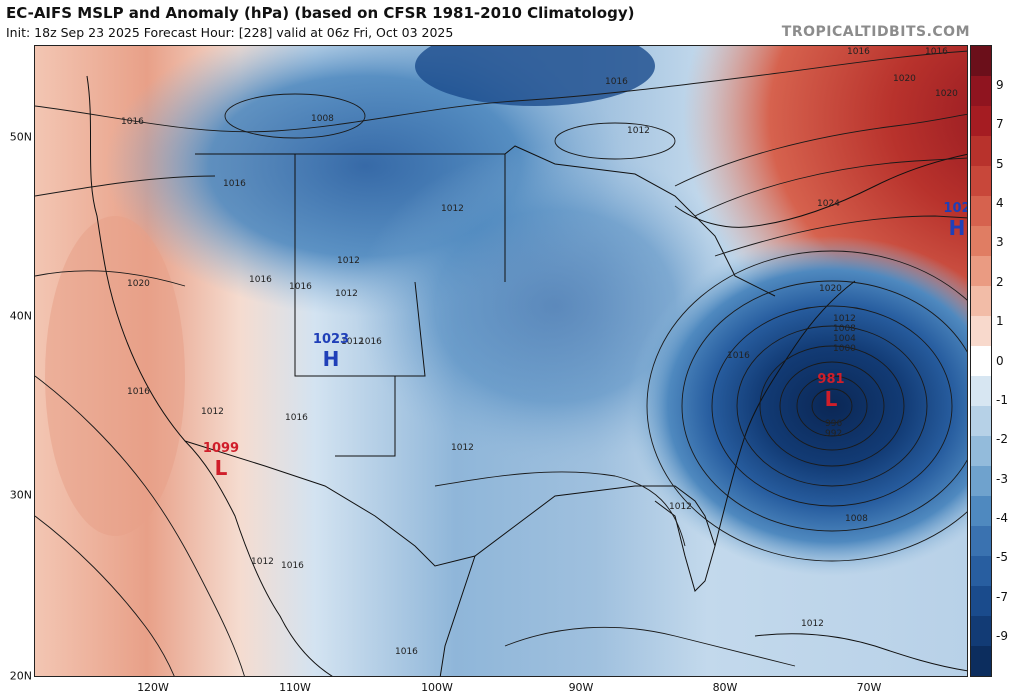 The image size is (1024, 696). What do you see at coordinates (1000, 360) in the screenshot?
I see `colorbar-label: 0` at bounding box center [1000, 360].